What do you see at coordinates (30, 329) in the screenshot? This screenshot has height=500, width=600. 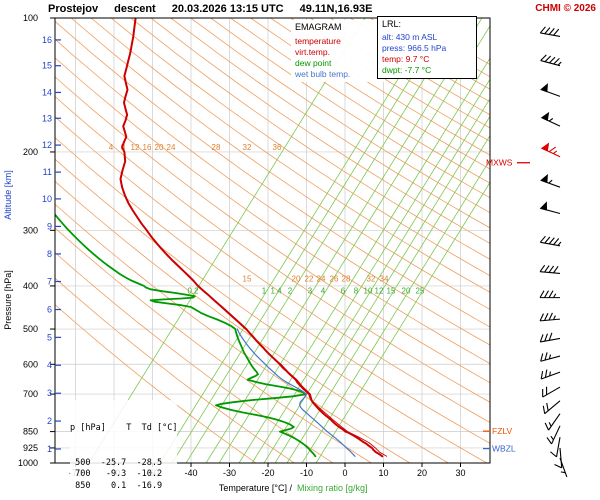 I see `svg-text: 500` at bounding box center [30, 329].